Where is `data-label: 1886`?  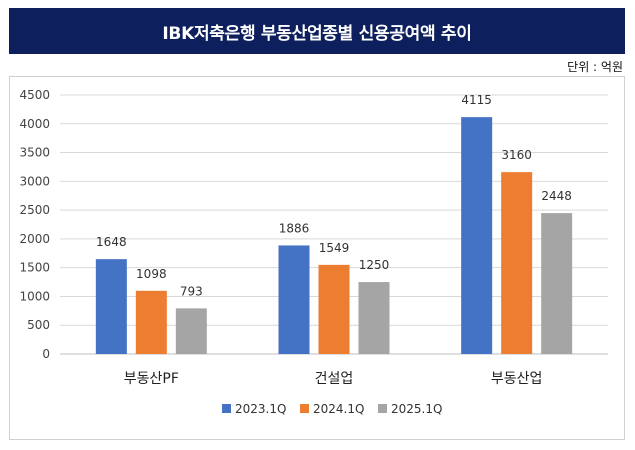
data-label: 1886 is located at coordinates (294, 228).